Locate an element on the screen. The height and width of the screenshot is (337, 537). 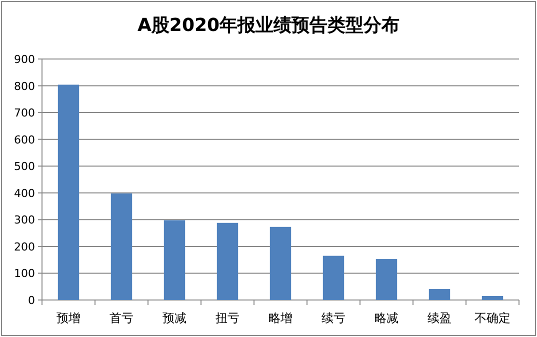
y-tick-label: 0 is located at coordinates (31, 300).